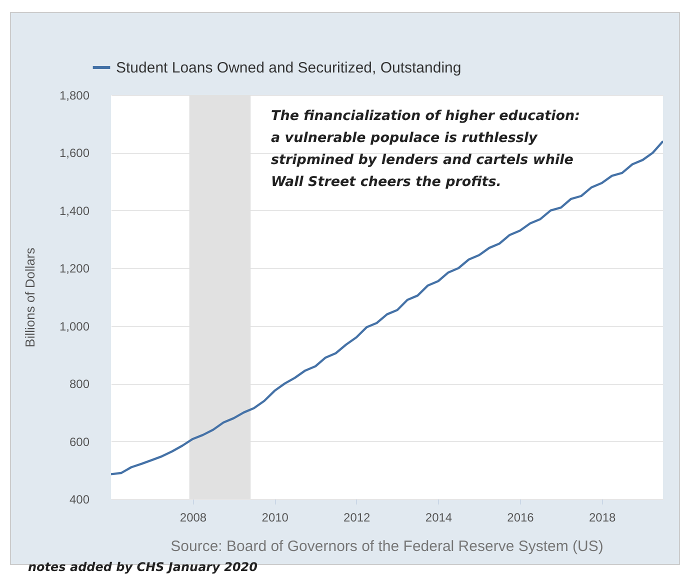  I want to click on annotation: The financialization of higher education: a vulnerable populace is ruthlessly stripmined by lenders and cartels while Wall Street cheers the profits., so click(425, 149).